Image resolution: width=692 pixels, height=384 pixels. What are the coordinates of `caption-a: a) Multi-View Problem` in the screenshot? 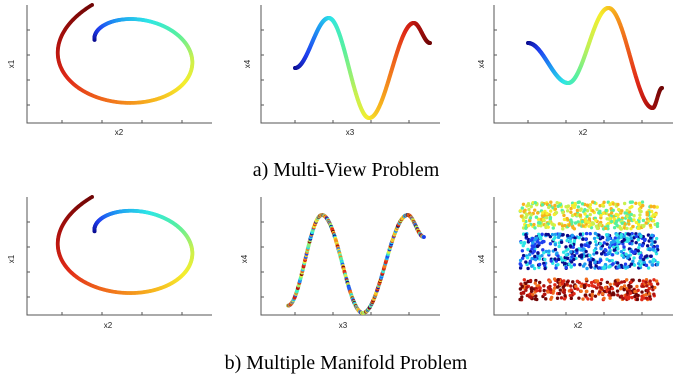 It's located at (346, 170).